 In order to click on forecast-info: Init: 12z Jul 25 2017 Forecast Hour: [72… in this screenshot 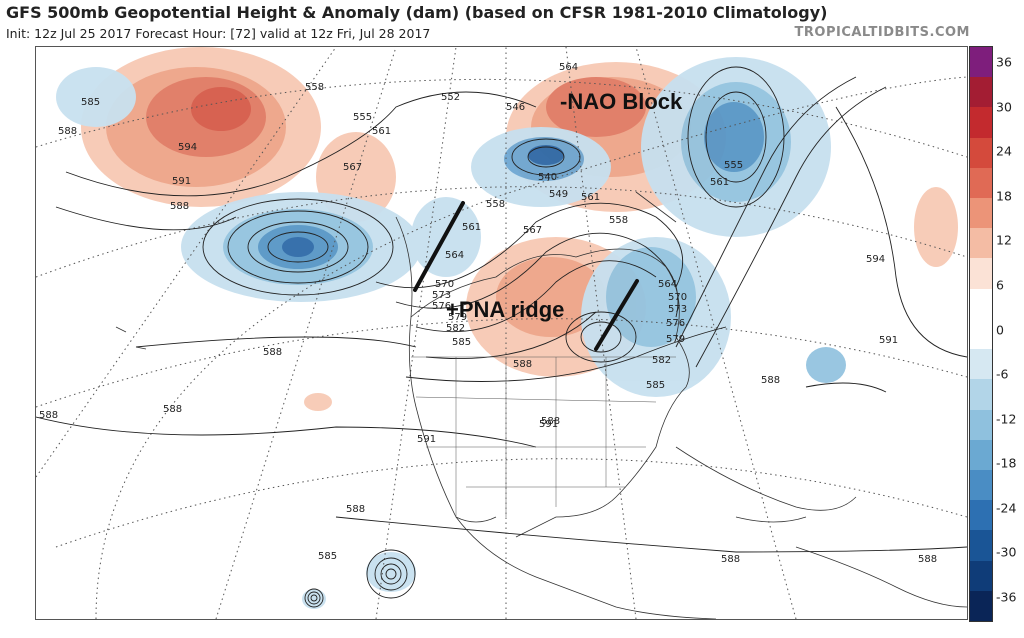, I will do `click(218, 33)`.